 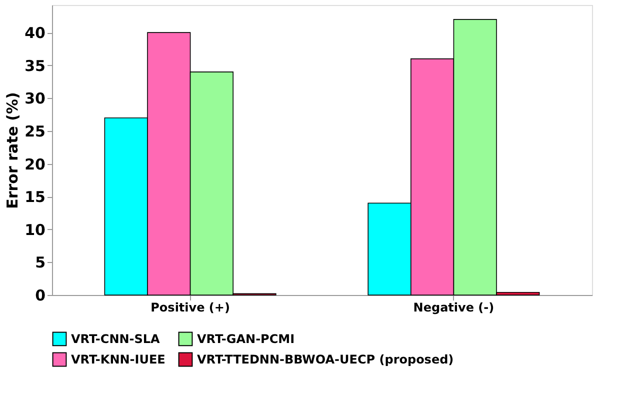 I want to click on y-tick-label: 10, so click(x=35, y=229).